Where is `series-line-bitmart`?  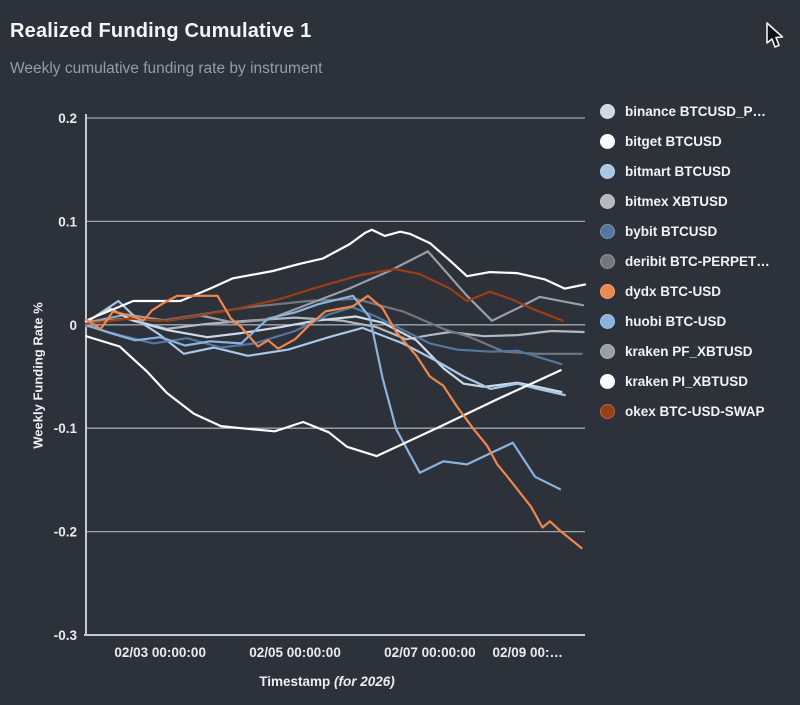
series-line-bitmart is located at coordinates (325, 348).